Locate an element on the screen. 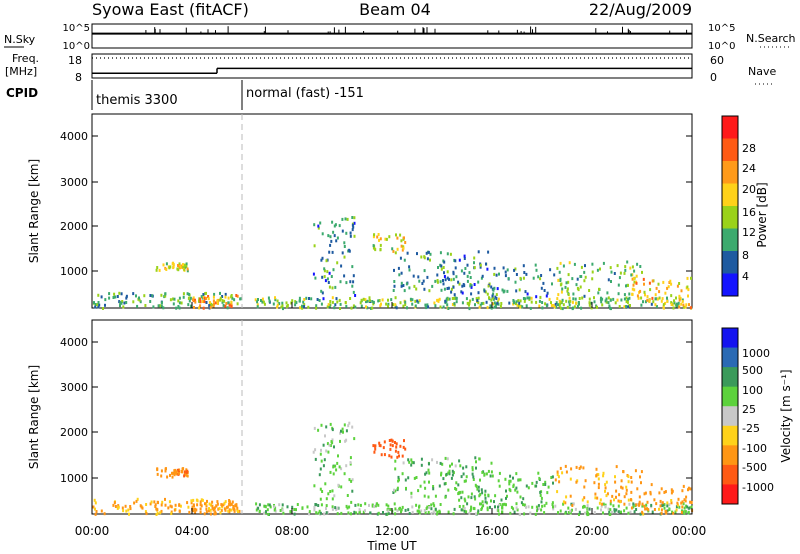  nsky-trace is located at coordinates (392, 30).